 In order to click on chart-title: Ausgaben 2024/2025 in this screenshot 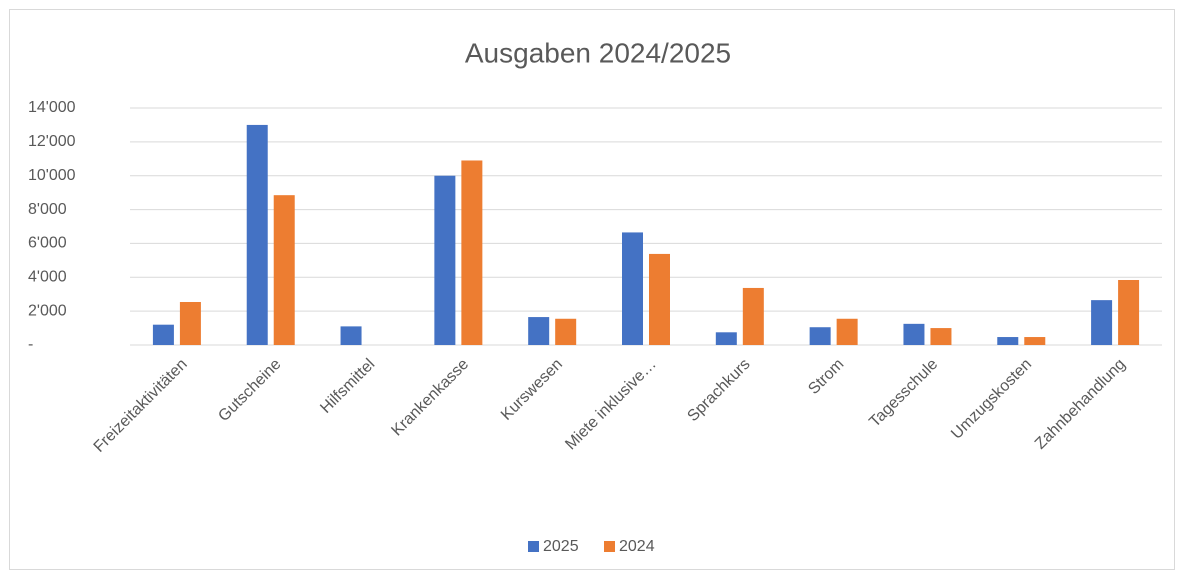, I will do `click(598, 52)`.